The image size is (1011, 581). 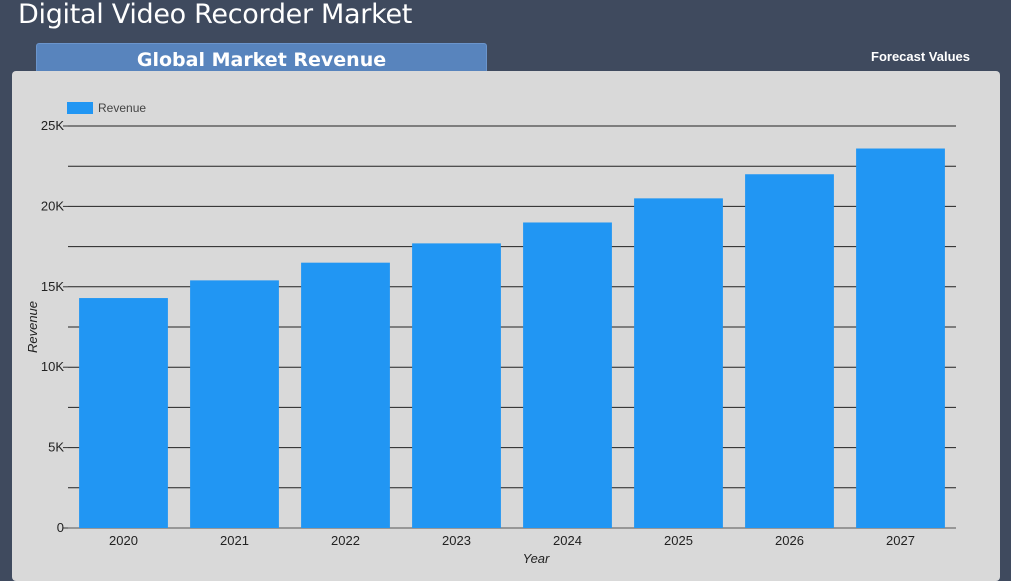 What do you see at coordinates (52, 286) in the screenshot?
I see `y-tick-label: 15K` at bounding box center [52, 286].